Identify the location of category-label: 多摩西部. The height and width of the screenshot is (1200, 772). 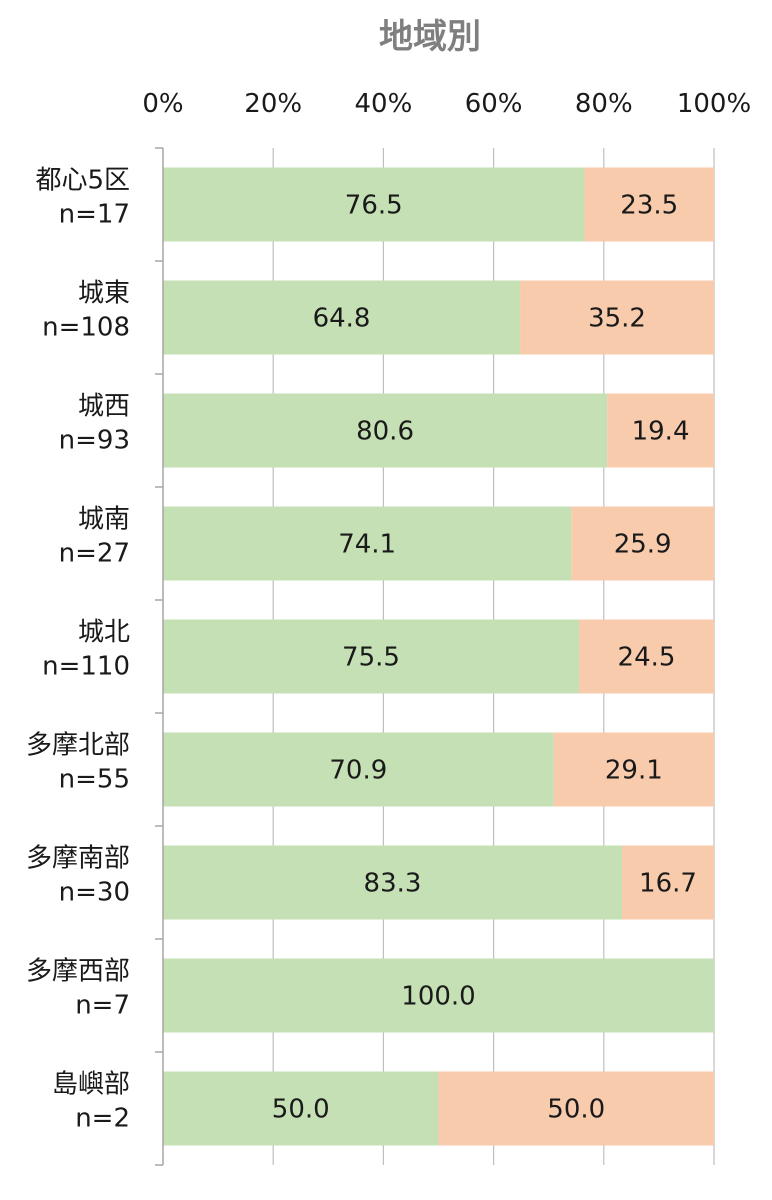
(78, 972).